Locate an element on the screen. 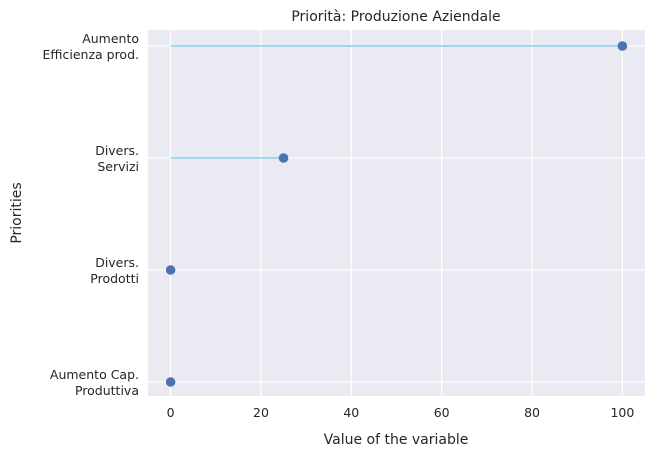 The width and height of the screenshot is (659, 457). y-tick-label: Divers. Prodotti is located at coordinates (114, 270).